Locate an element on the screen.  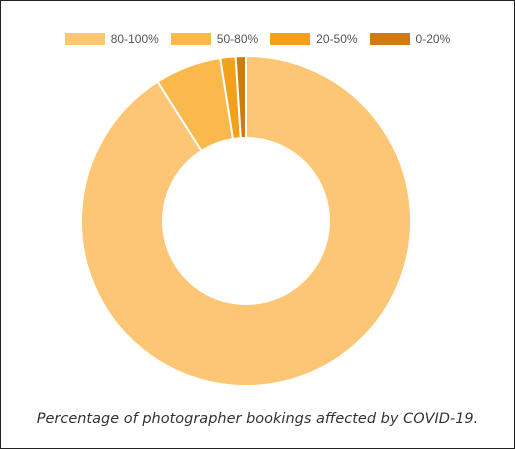
legend: 80-100% 50-80% 20-50% 0-20% is located at coordinates (257, 39).